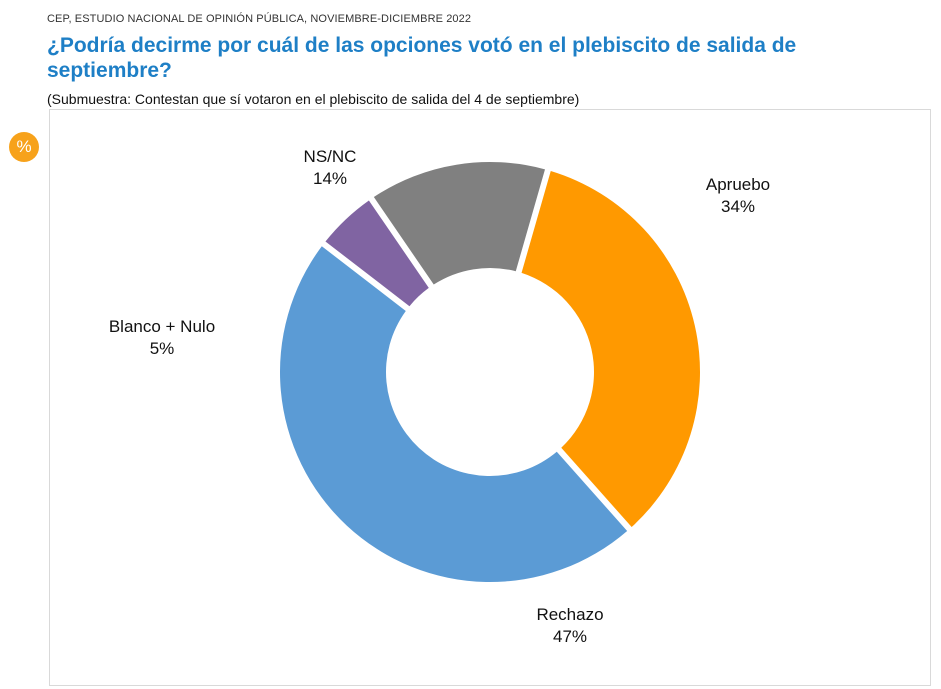 This screenshot has width=941, height=689. I want to click on slice-category-label: NS/NC, so click(330, 156).